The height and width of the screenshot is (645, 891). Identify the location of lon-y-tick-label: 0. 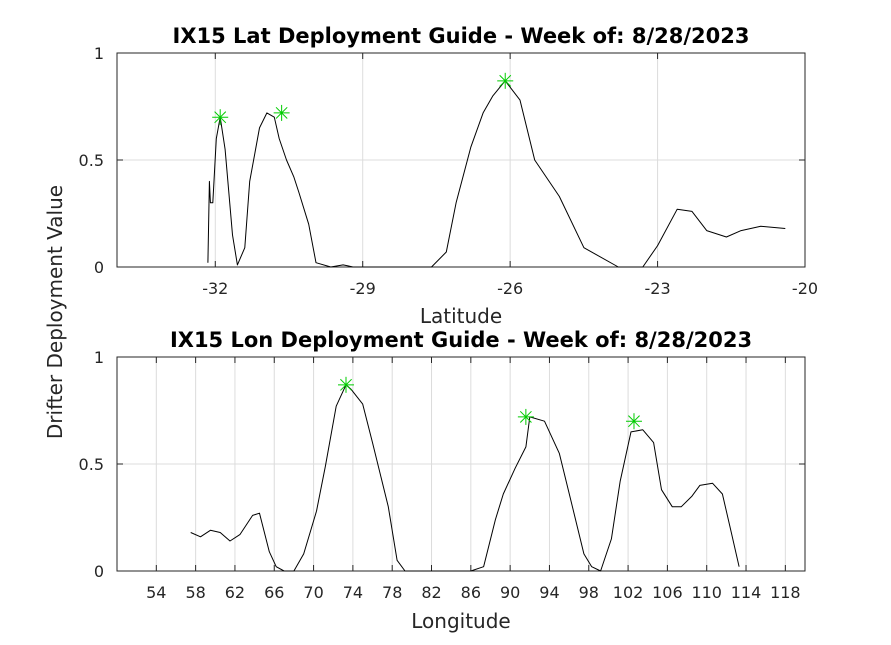
(99, 571).